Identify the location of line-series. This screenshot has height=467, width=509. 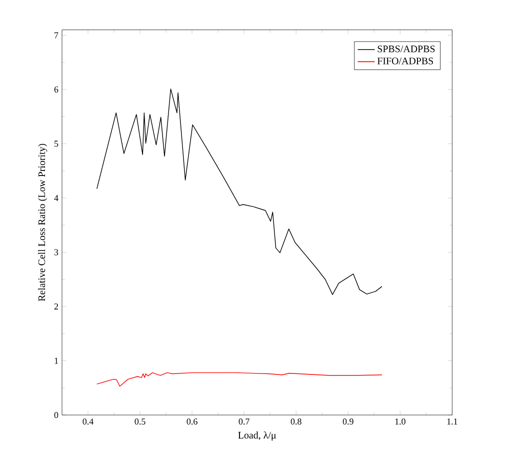
(239, 379).